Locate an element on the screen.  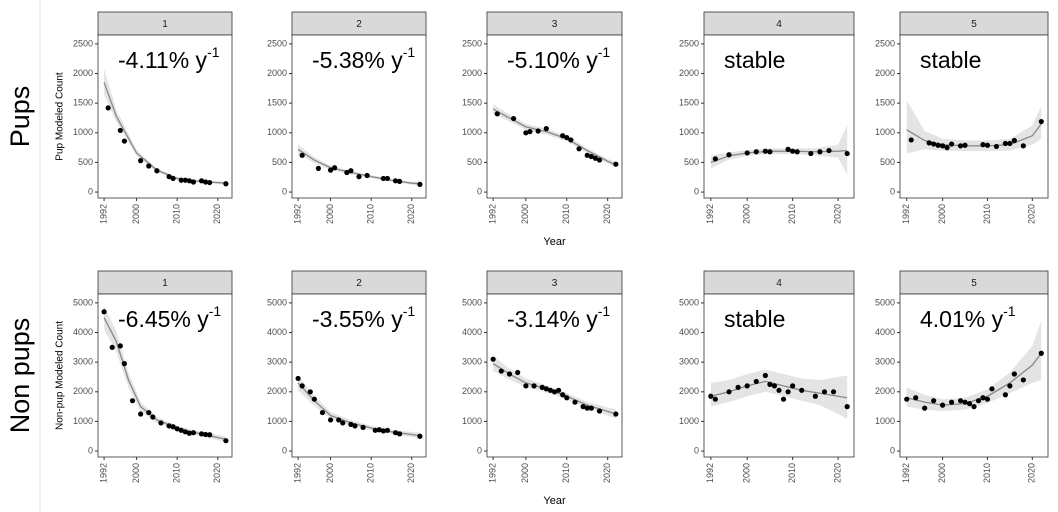
annotation-text: -5.10% y is located at coordinates (552, 60).